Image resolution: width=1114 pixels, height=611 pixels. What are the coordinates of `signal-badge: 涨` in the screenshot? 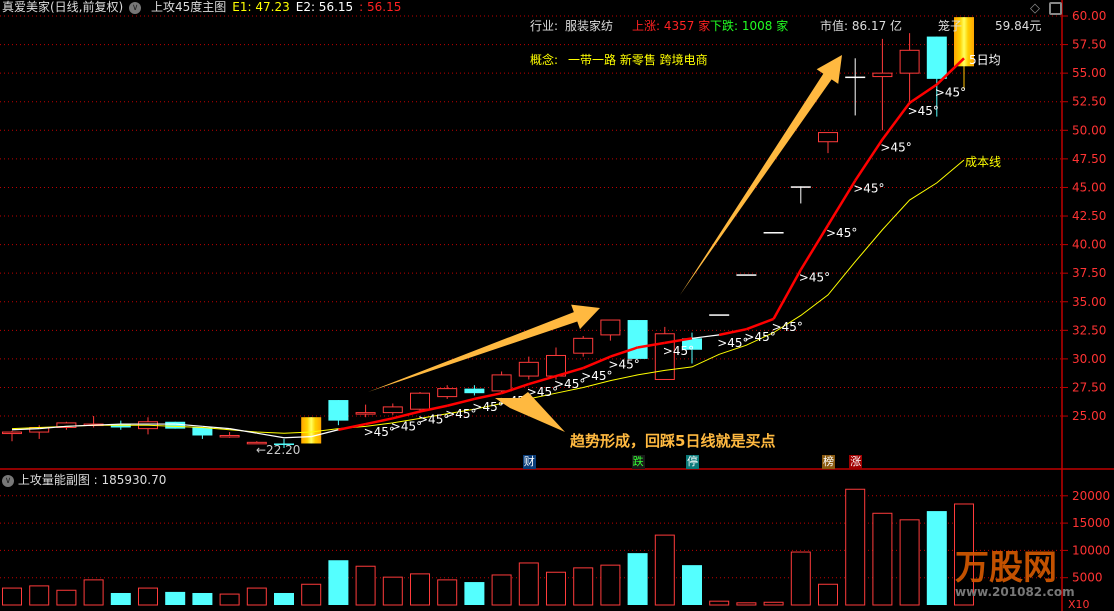 It's located at (856, 462).